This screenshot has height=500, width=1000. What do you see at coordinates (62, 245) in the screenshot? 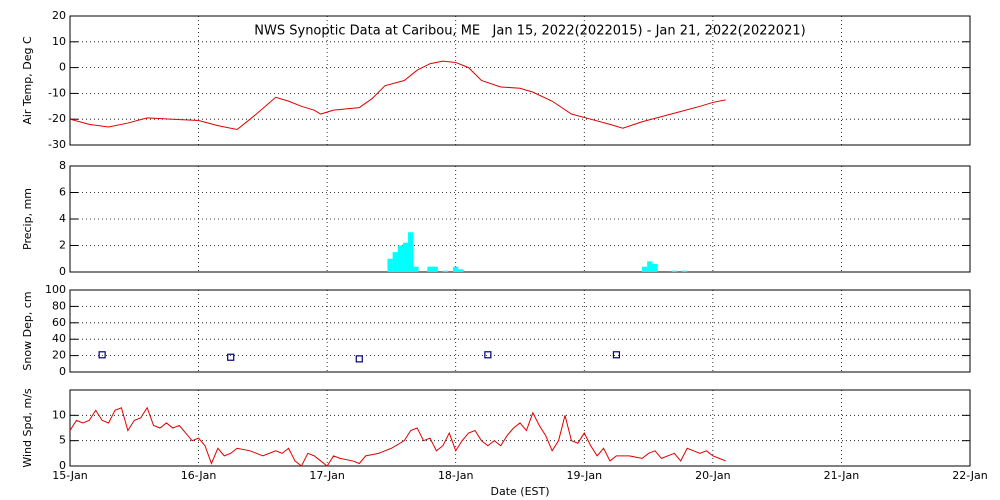
I see `y-tick-label: 2` at bounding box center [62, 245].